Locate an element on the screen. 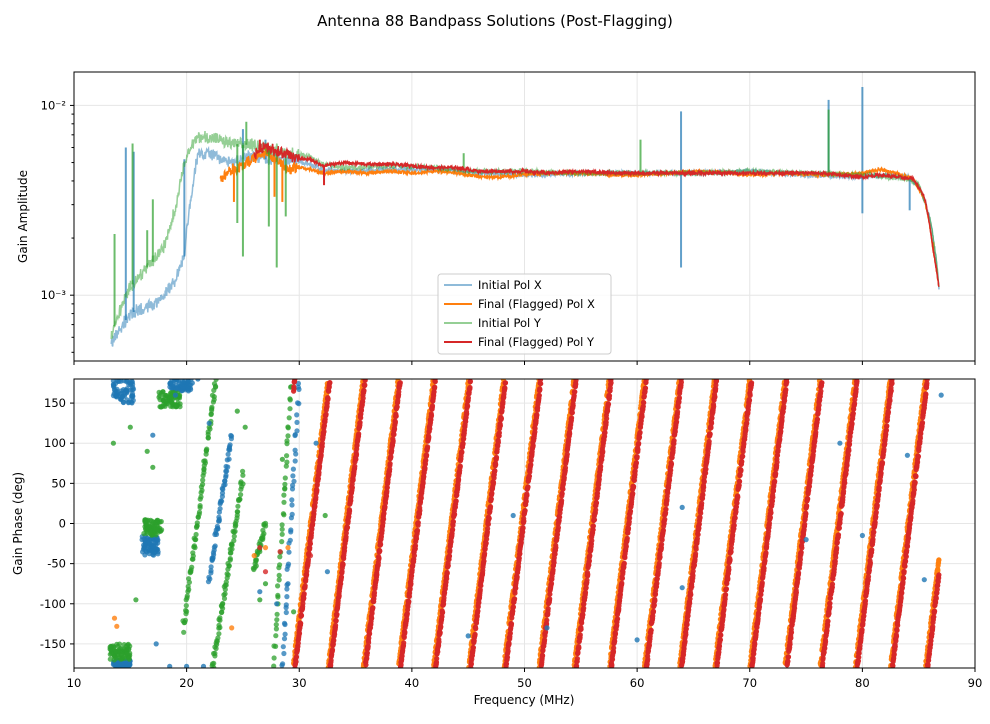 This screenshot has width=990, height=724. amp-y-tick-label: 10⁻³ is located at coordinates (54, 295).